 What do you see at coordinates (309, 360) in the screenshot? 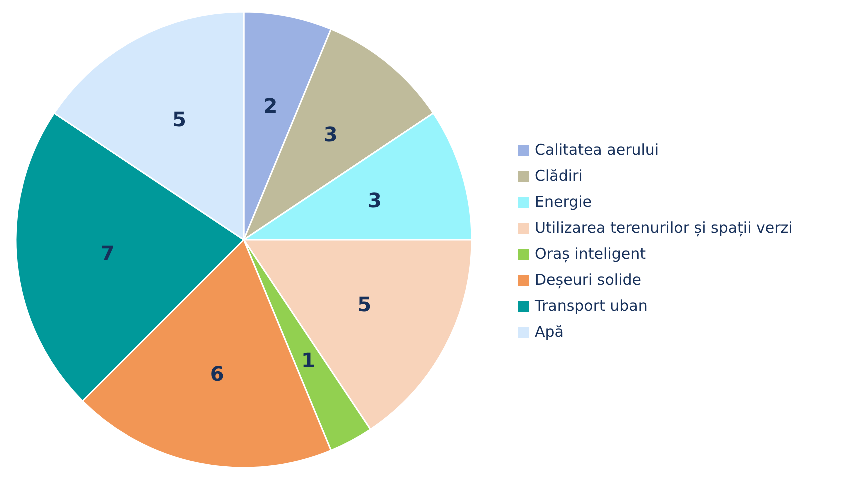
I see `data-label: 1` at bounding box center [309, 360].